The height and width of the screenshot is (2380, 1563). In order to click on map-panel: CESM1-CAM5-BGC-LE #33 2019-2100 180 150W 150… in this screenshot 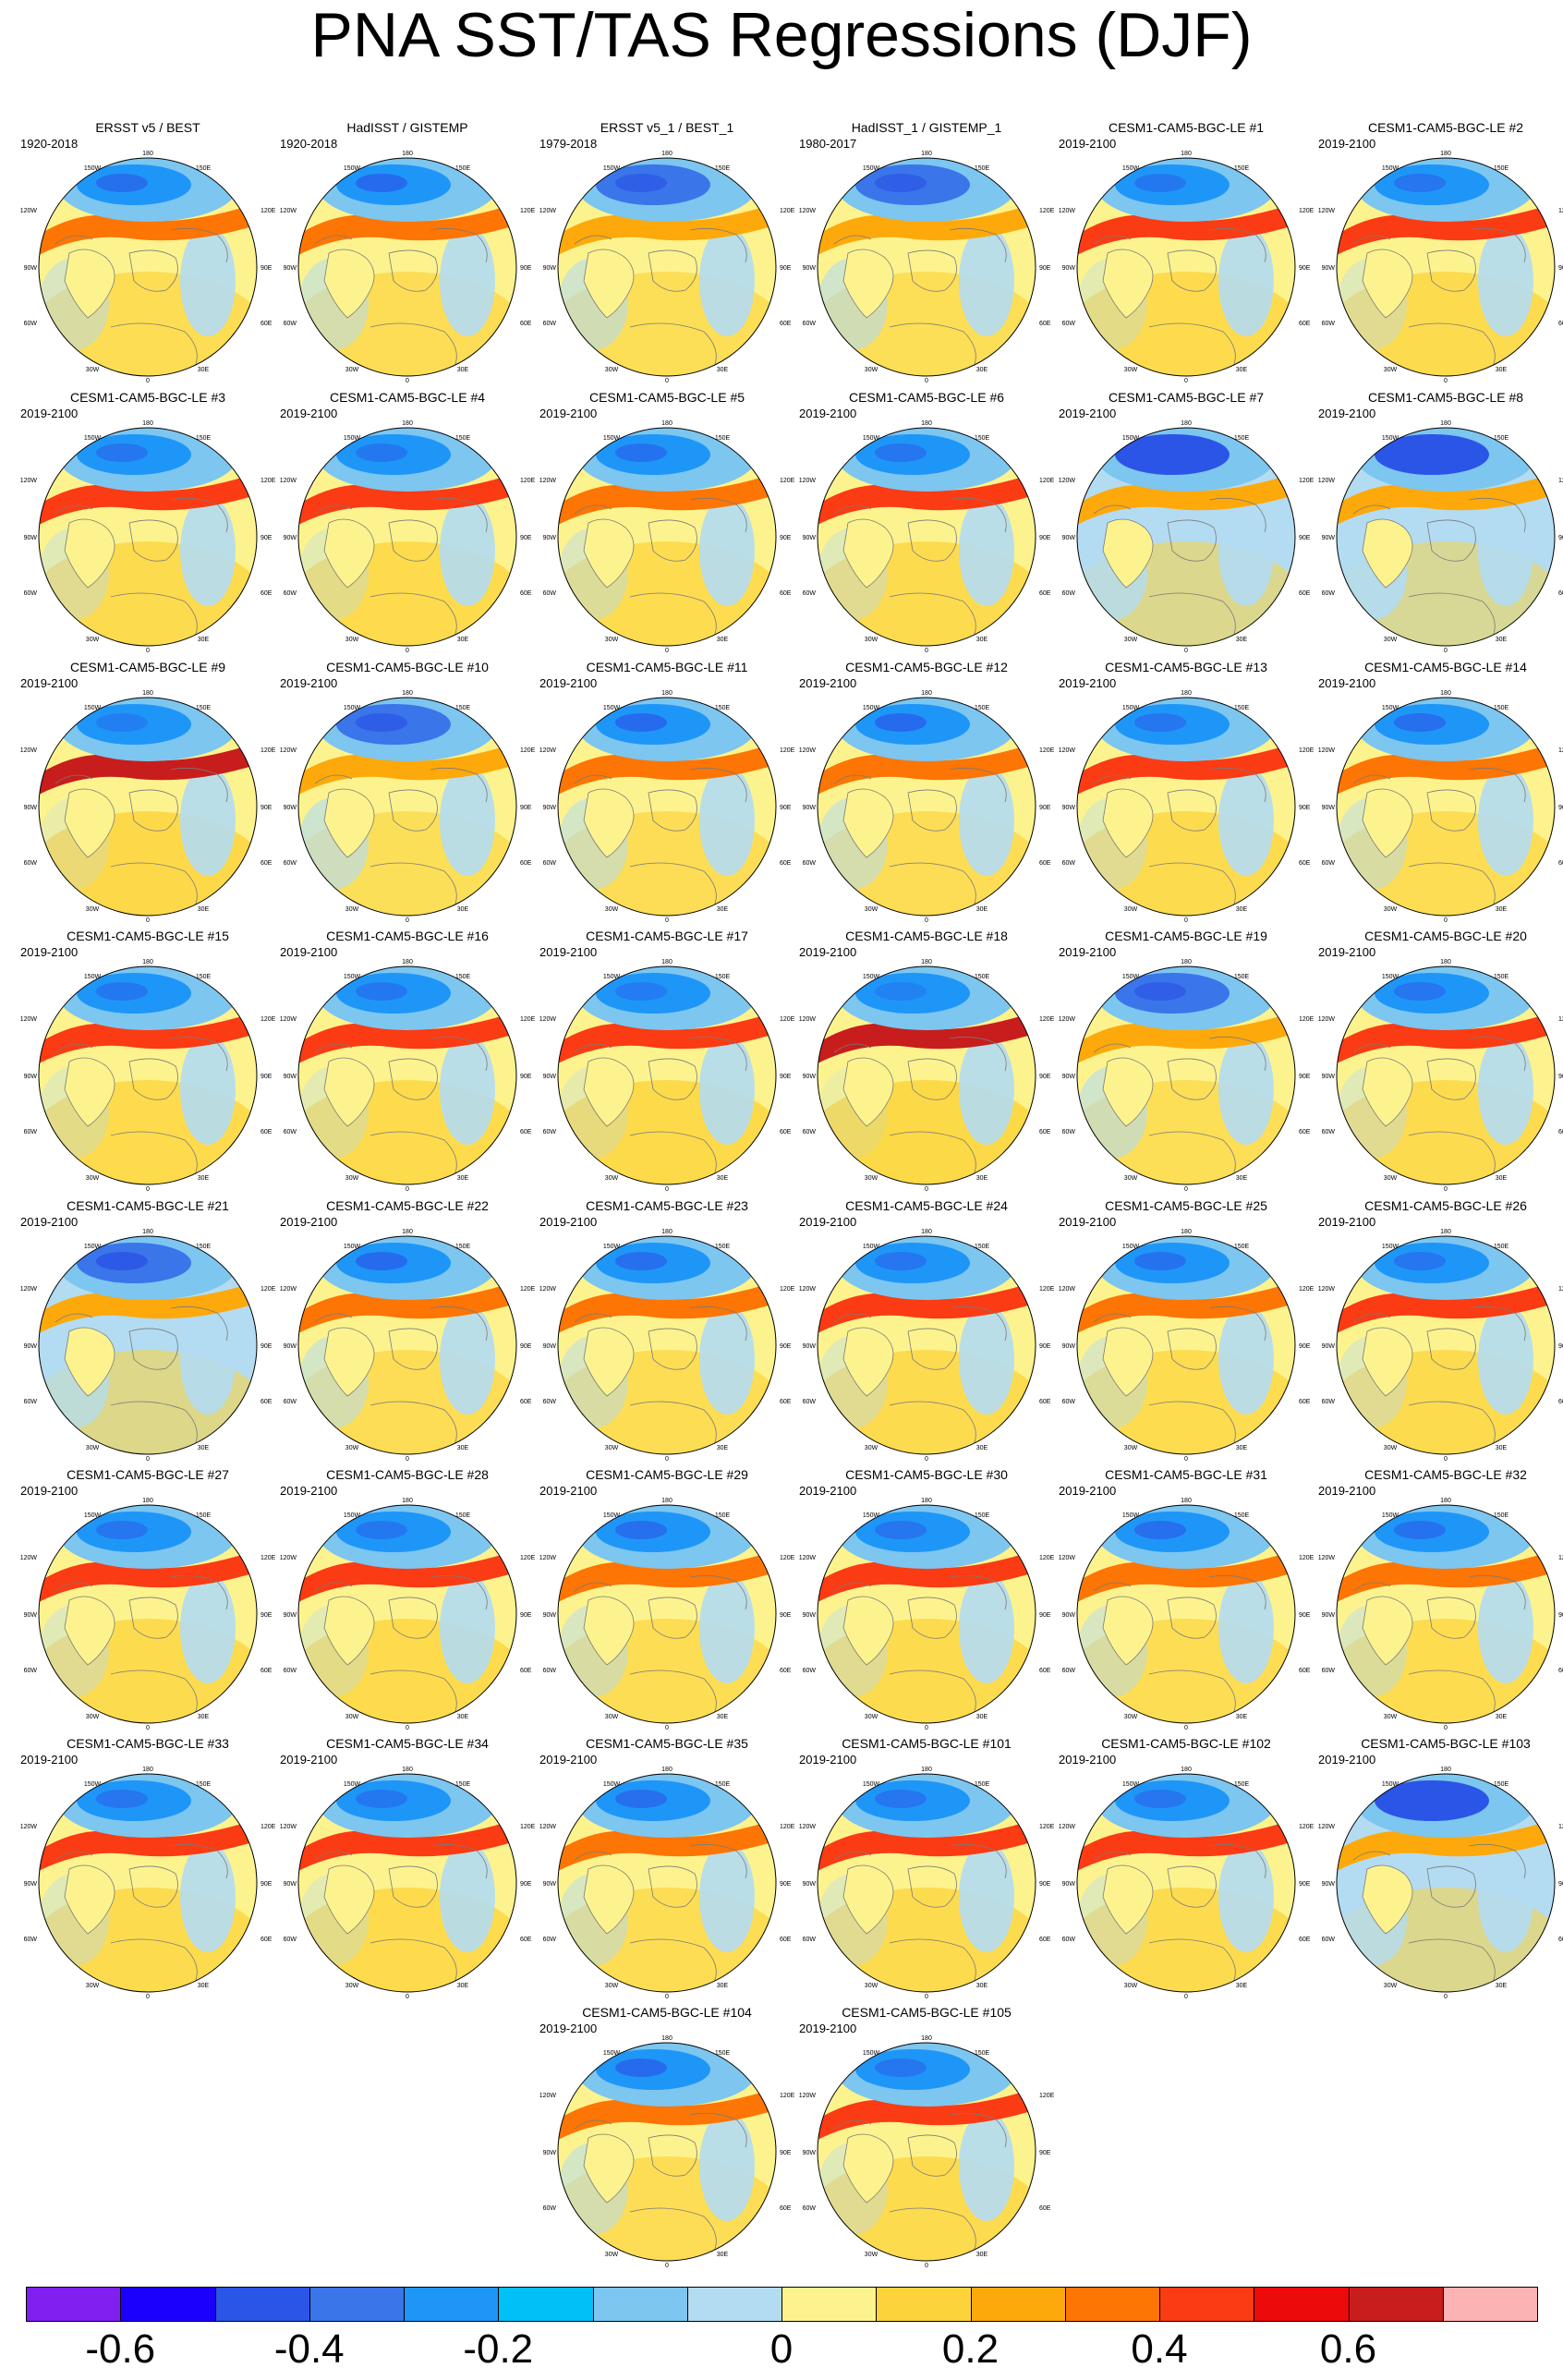, I will do `click(147, 1867)`.